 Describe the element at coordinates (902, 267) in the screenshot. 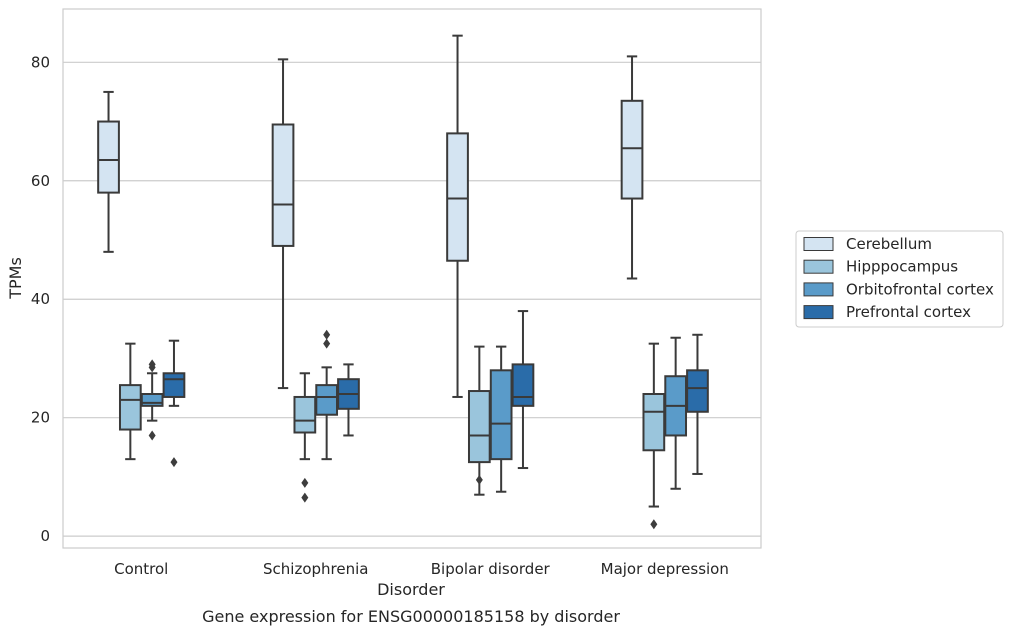

I see `legend-label: Hipppocampus` at that location.